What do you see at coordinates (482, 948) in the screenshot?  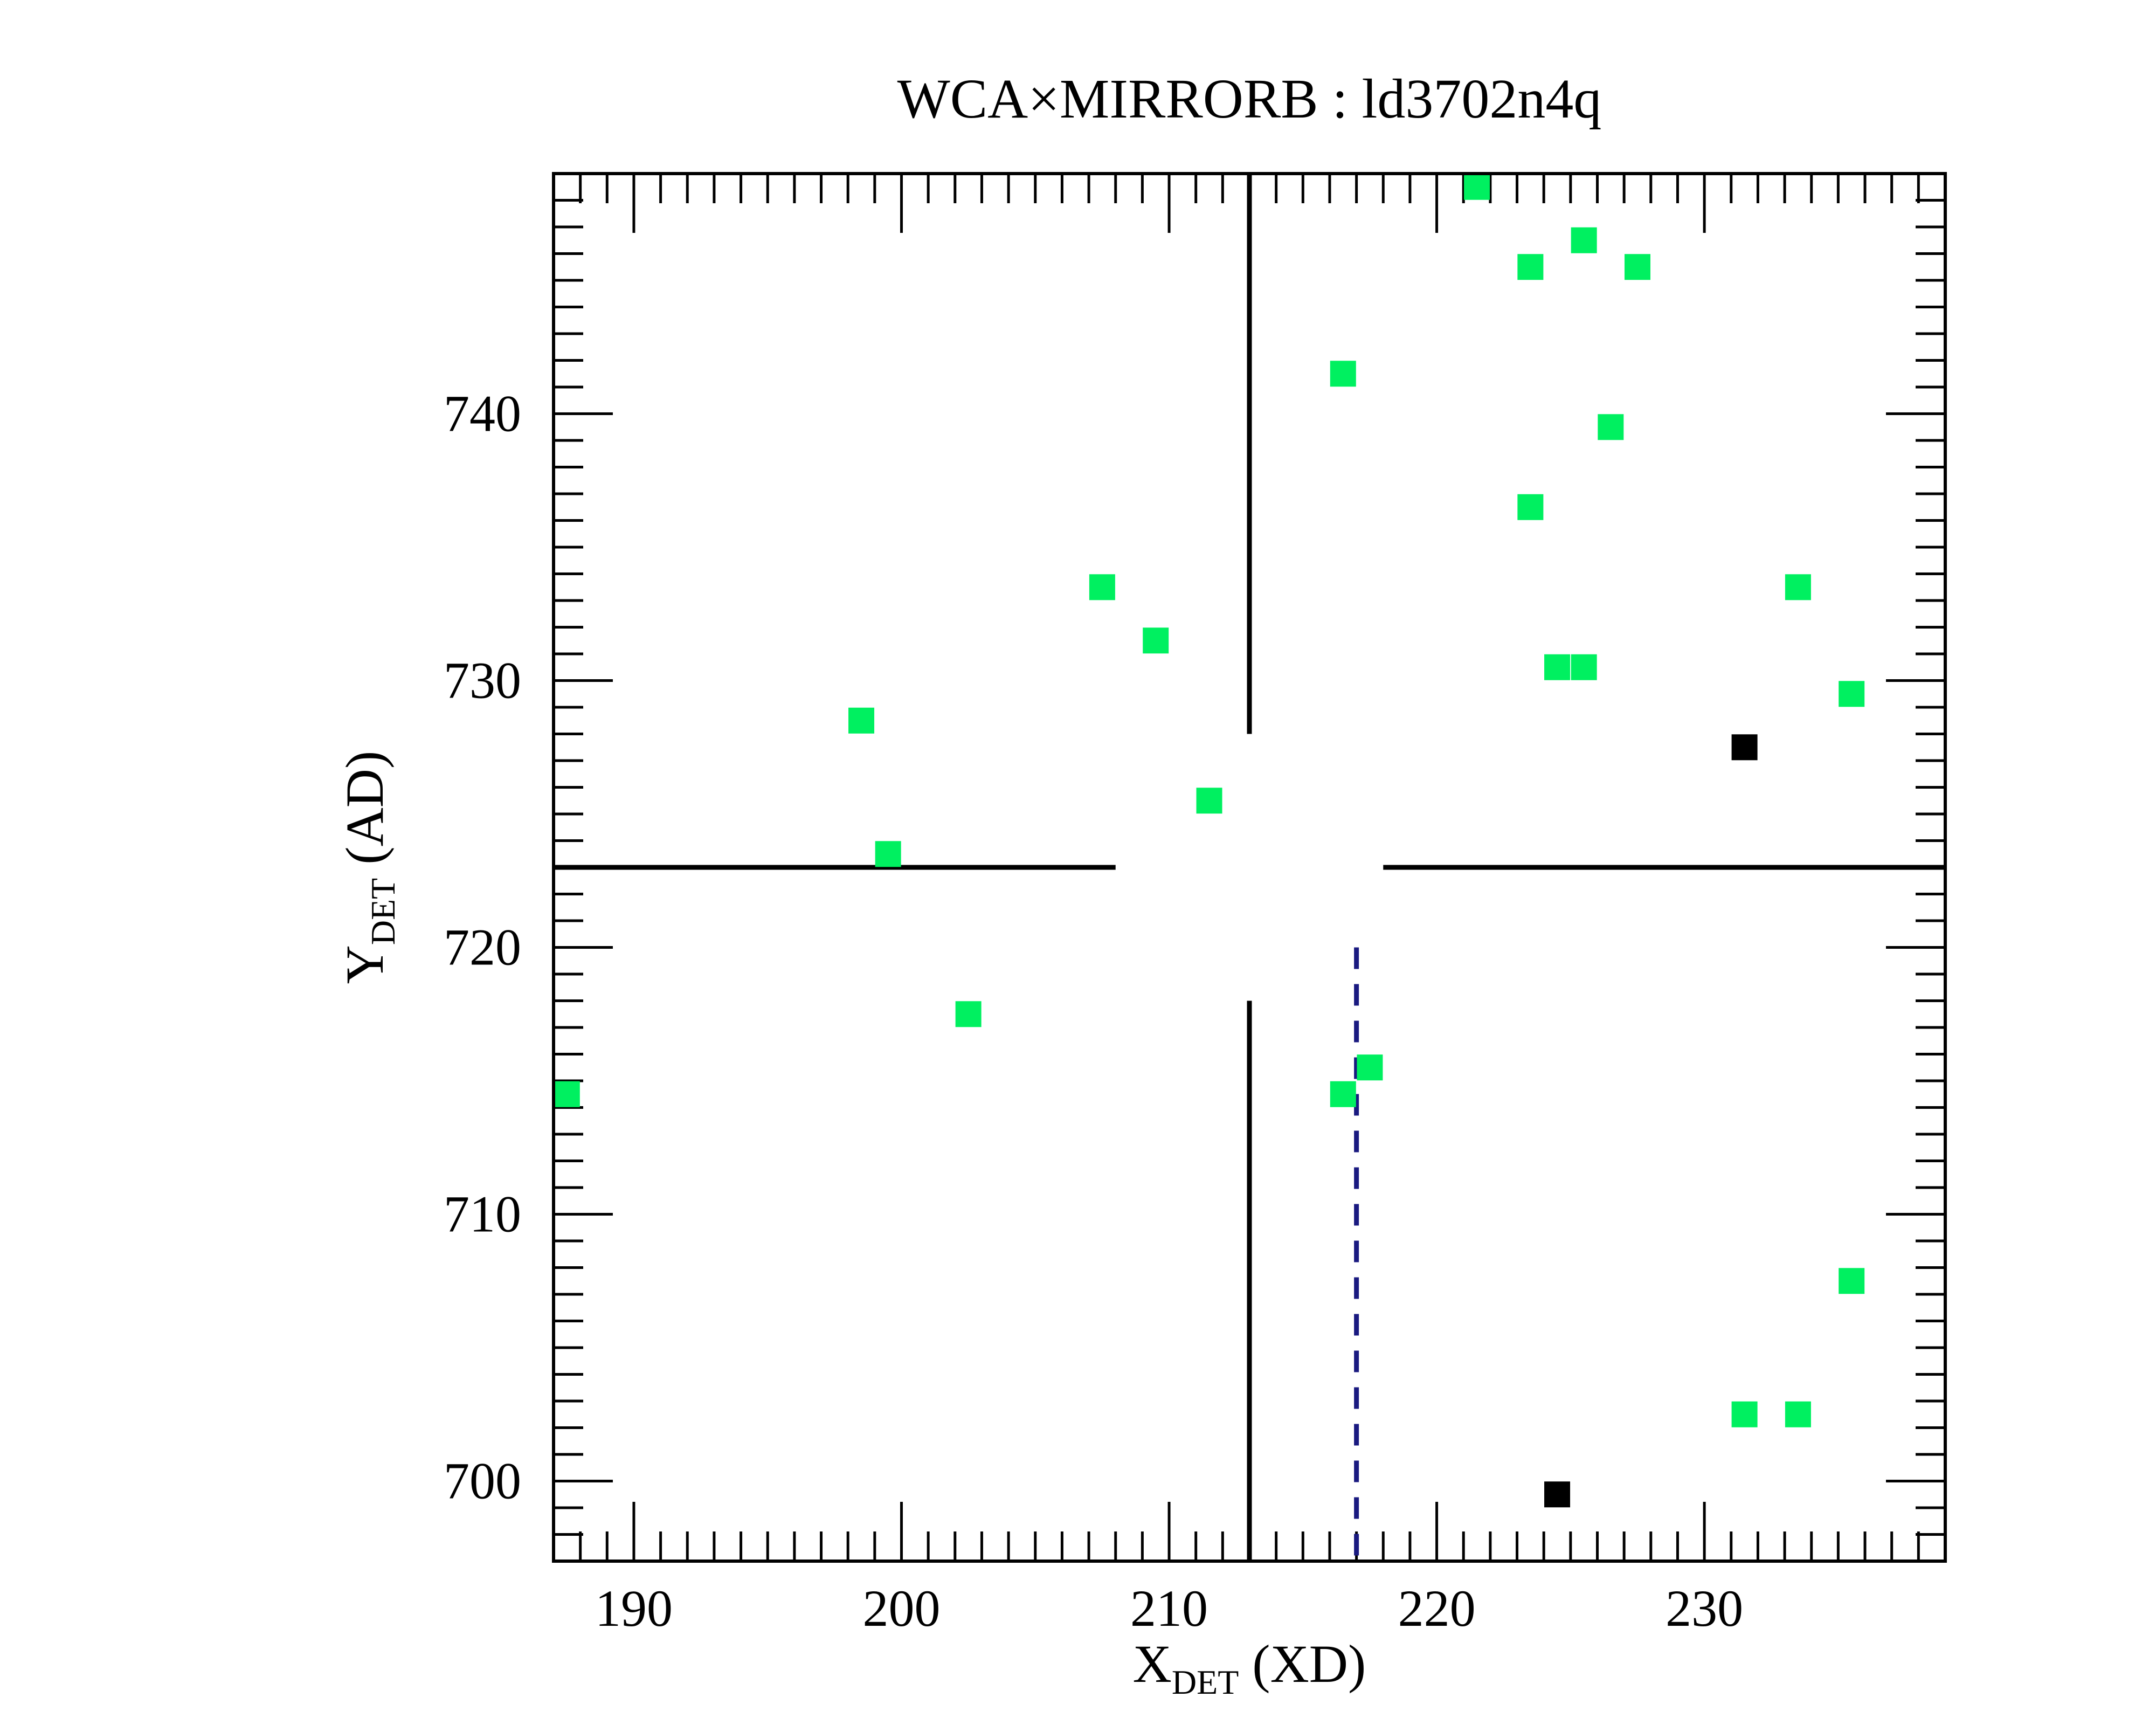 I see `y-tick-label: 720` at bounding box center [482, 948].